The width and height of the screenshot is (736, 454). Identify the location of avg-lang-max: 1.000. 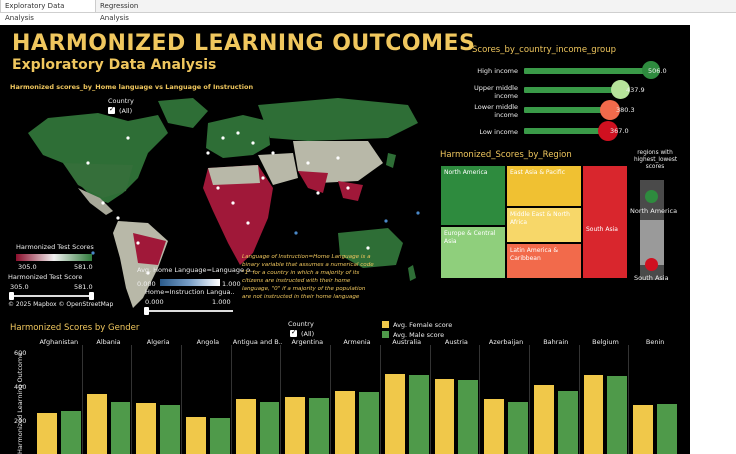
(231, 284).